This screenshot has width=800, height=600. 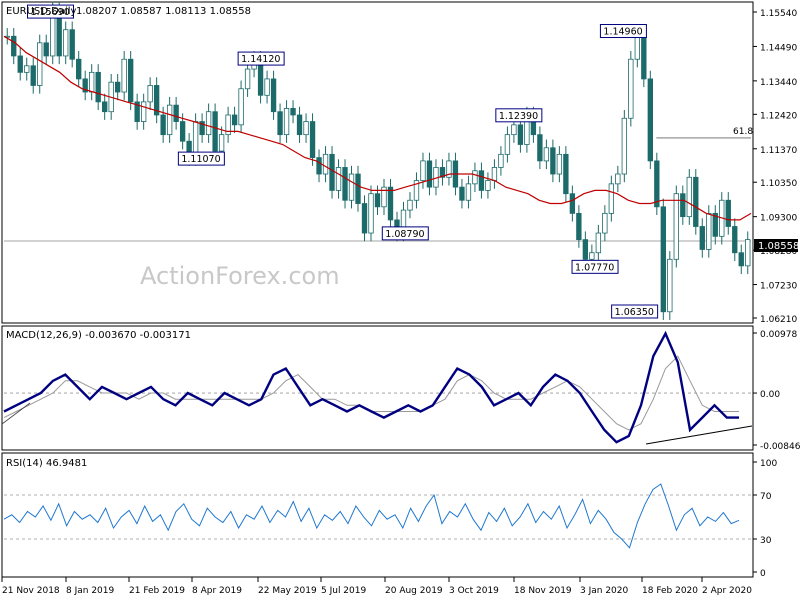 What do you see at coordinates (770, 395) in the screenshot?
I see `macd-tick-label: 0.00` at bounding box center [770, 395].